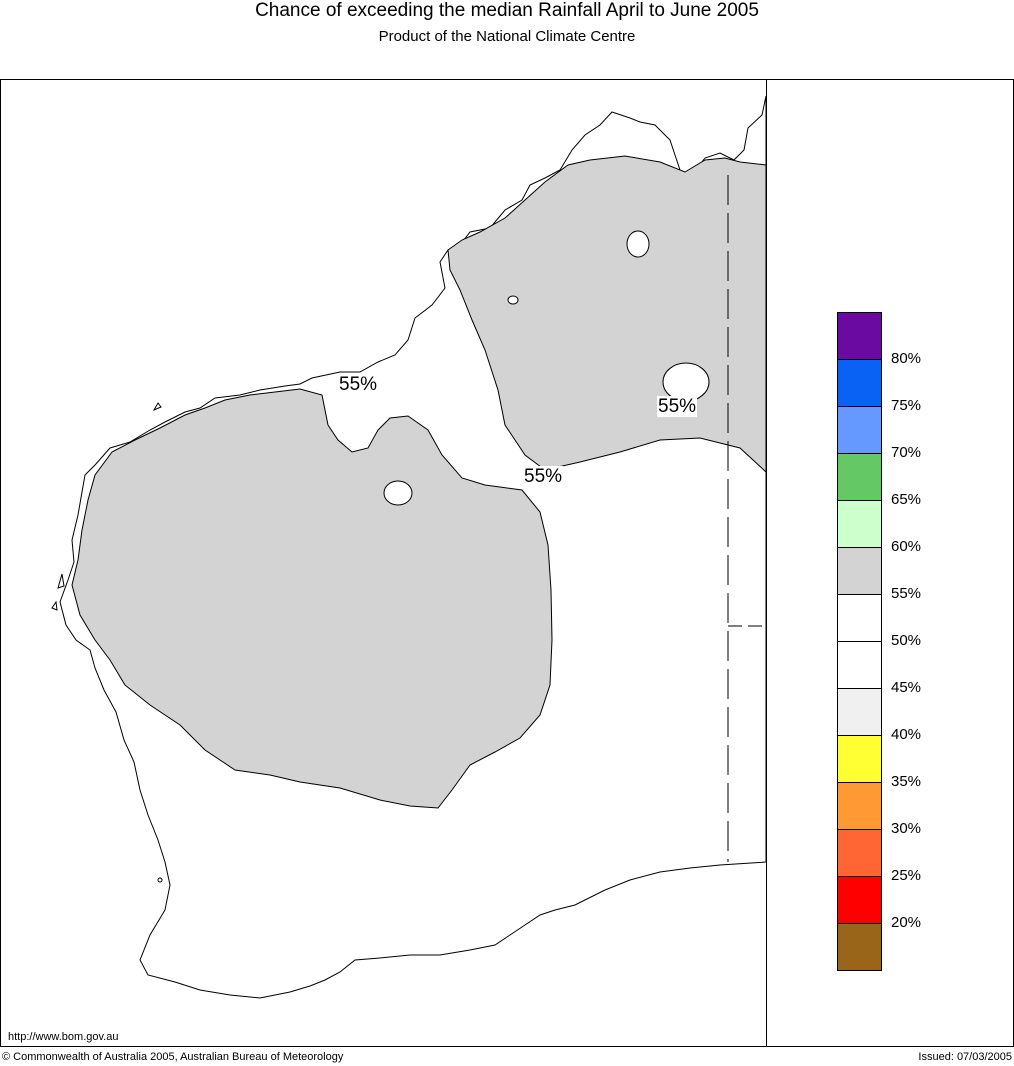  What do you see at coordinates (507, 36) in the screenshot?
I see `map-subtitle: Product of the National Climate Centre` at bounding box center [507, 36].